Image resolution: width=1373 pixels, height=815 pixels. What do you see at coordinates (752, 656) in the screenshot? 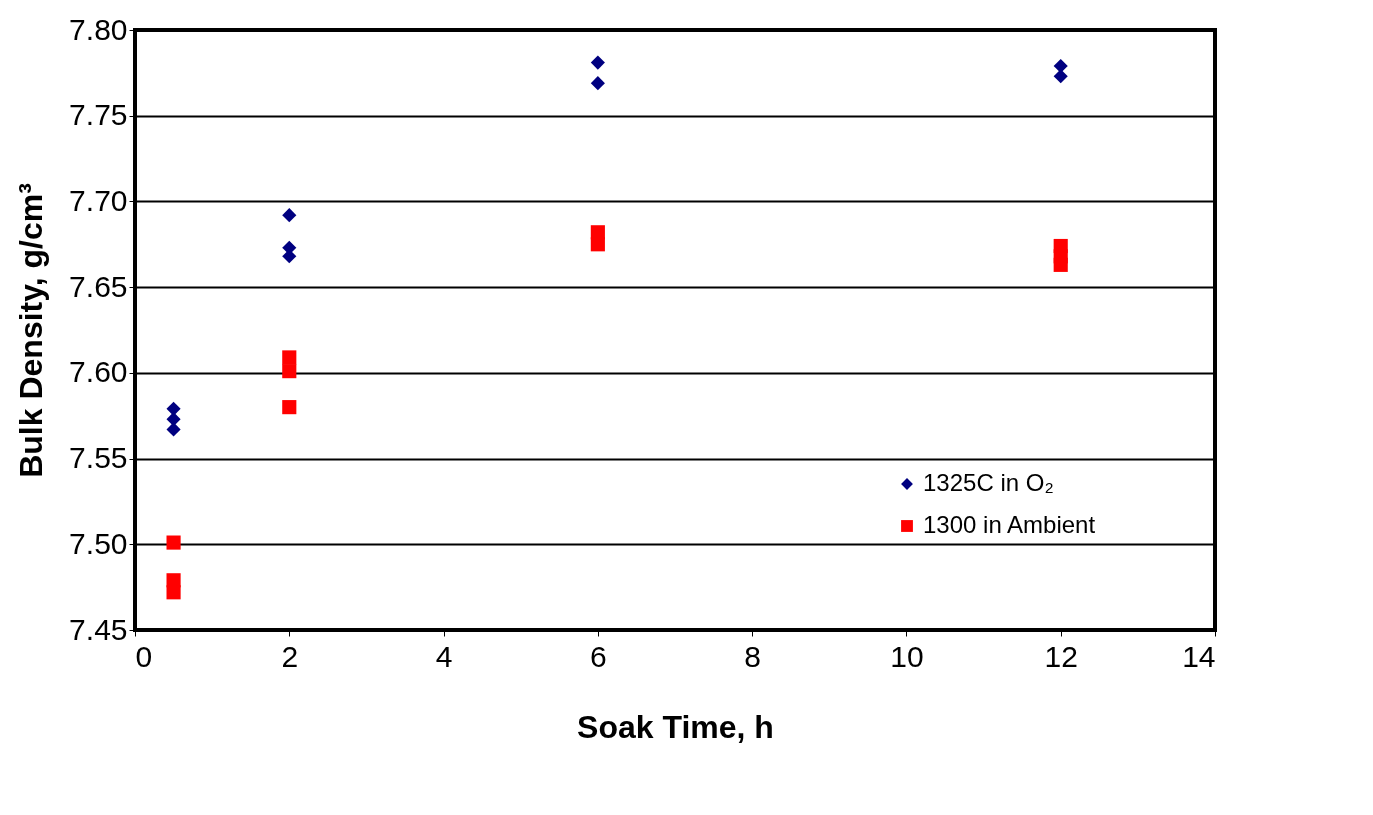
I see `x-tick-label: 8` at bounding box center [752, 656].